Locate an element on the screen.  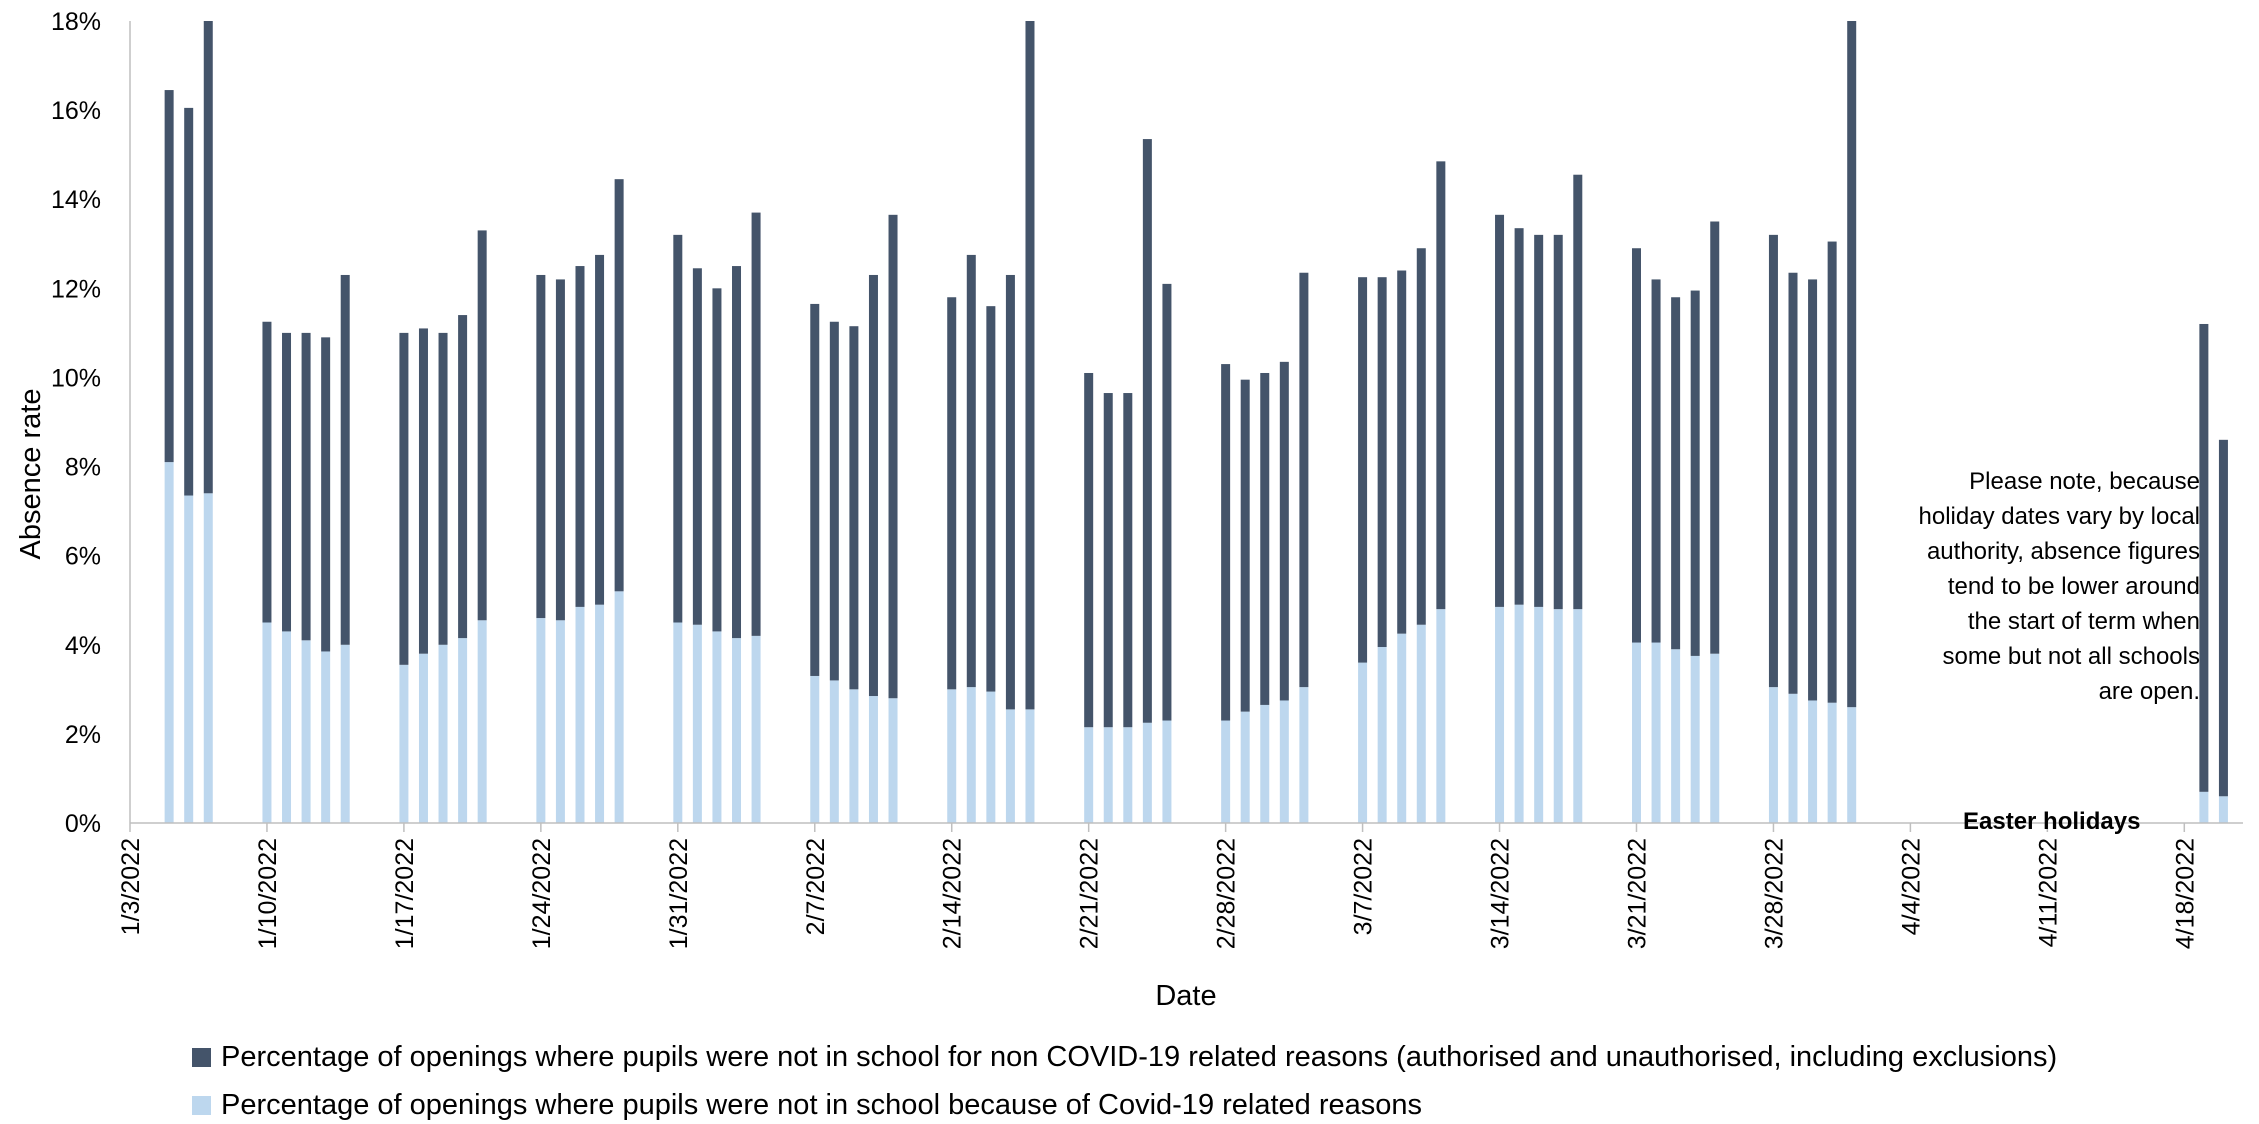
y-tick-label: 14% is located at coordinates (76, 200).